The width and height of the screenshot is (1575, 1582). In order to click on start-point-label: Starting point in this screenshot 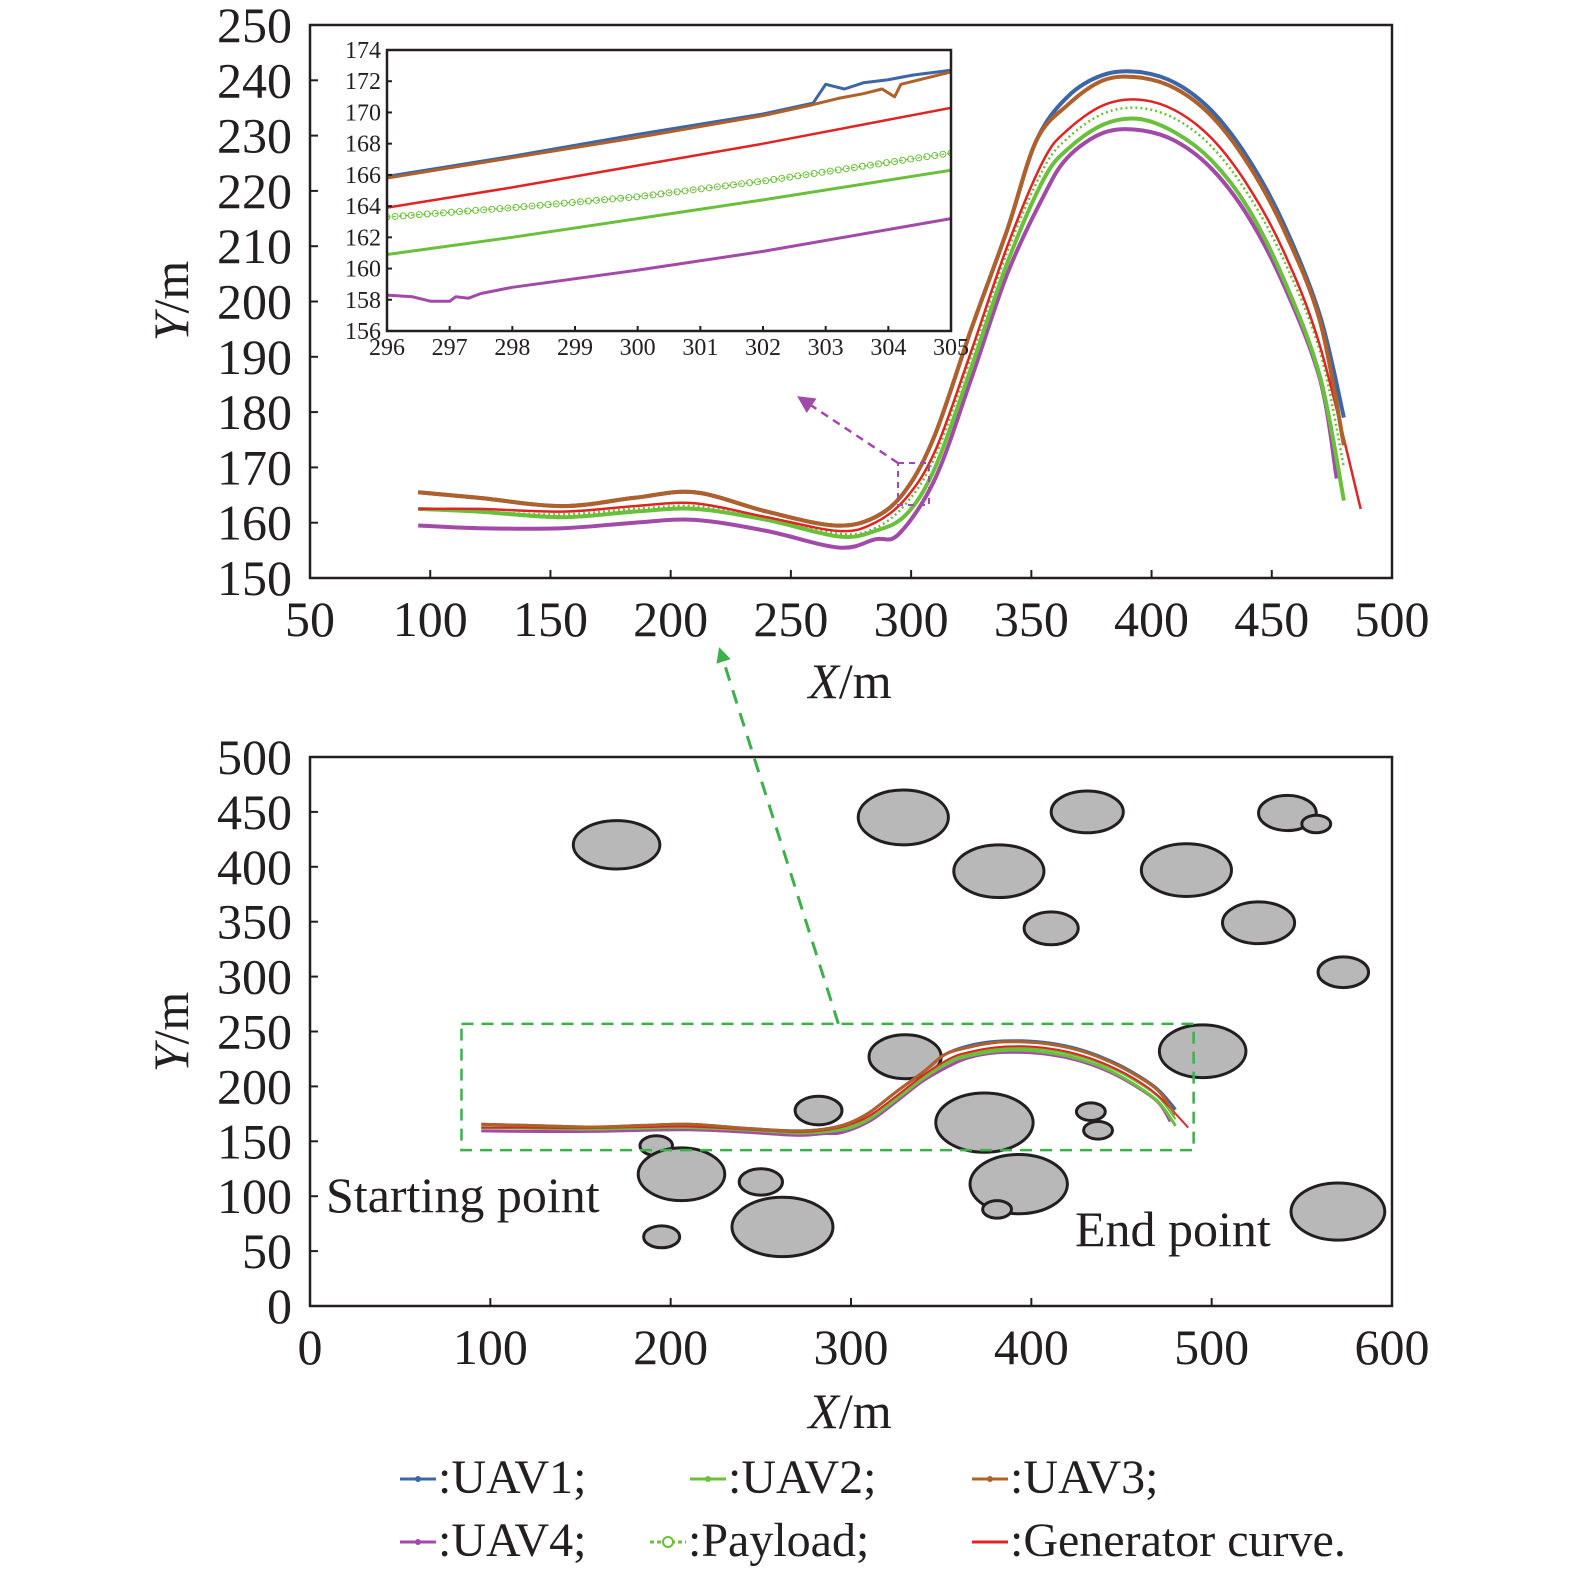, I will do `click(463, 1195)`.